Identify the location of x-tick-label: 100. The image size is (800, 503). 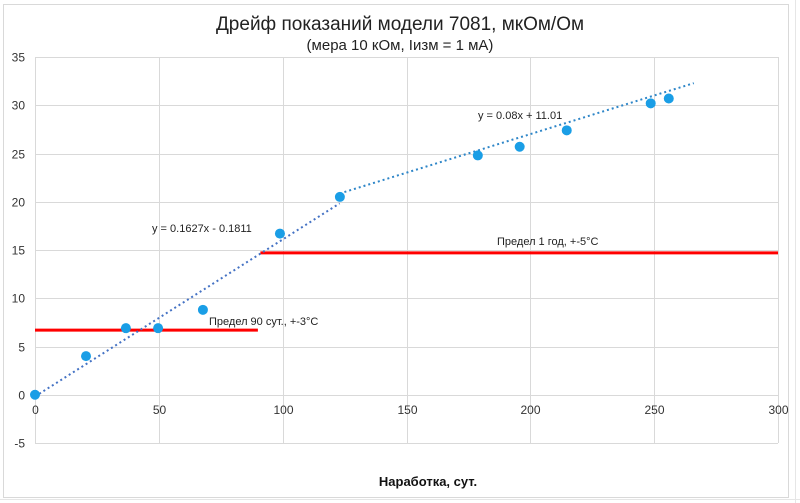
(283, 410).